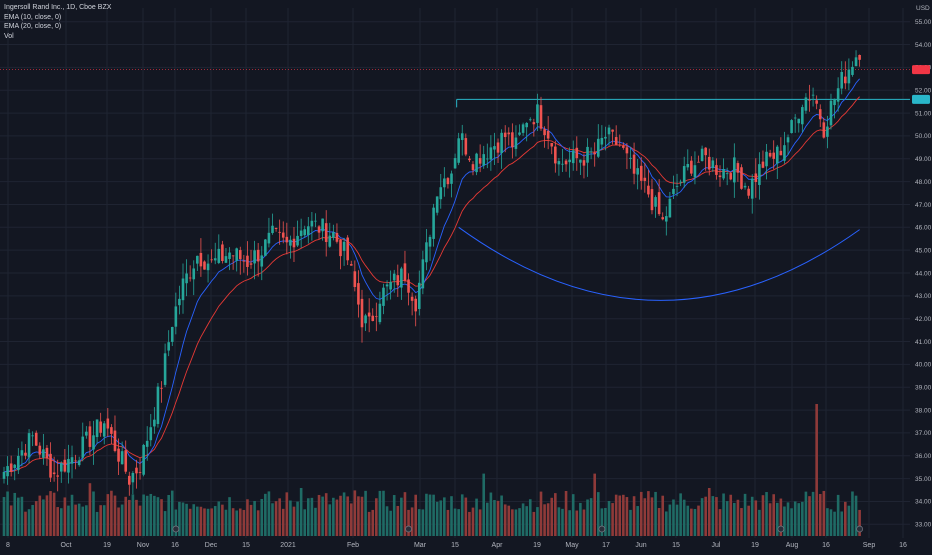  What do you see at coordinates (288, 545) in the screenshot?
I see `x-tick-label: 2021` at bounding box center [288, 545].